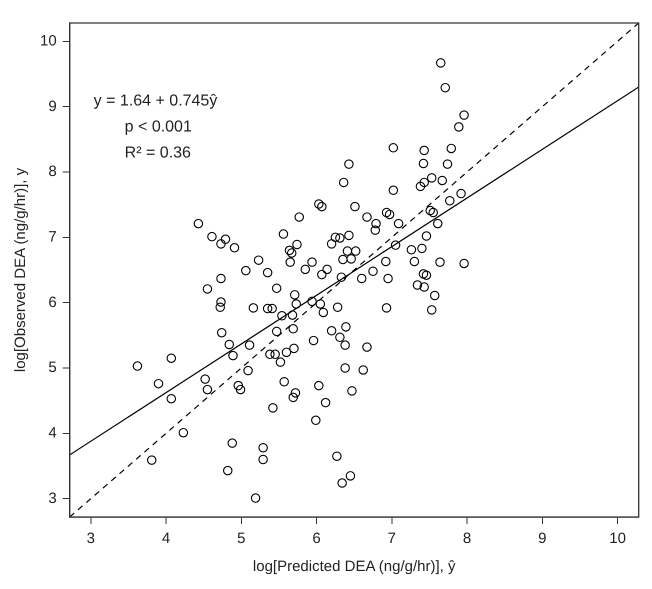 This screenshot has height=589, width=652. I want to click on annotation: y = 1.64 + 0.745ŷ, so click(156, 101).